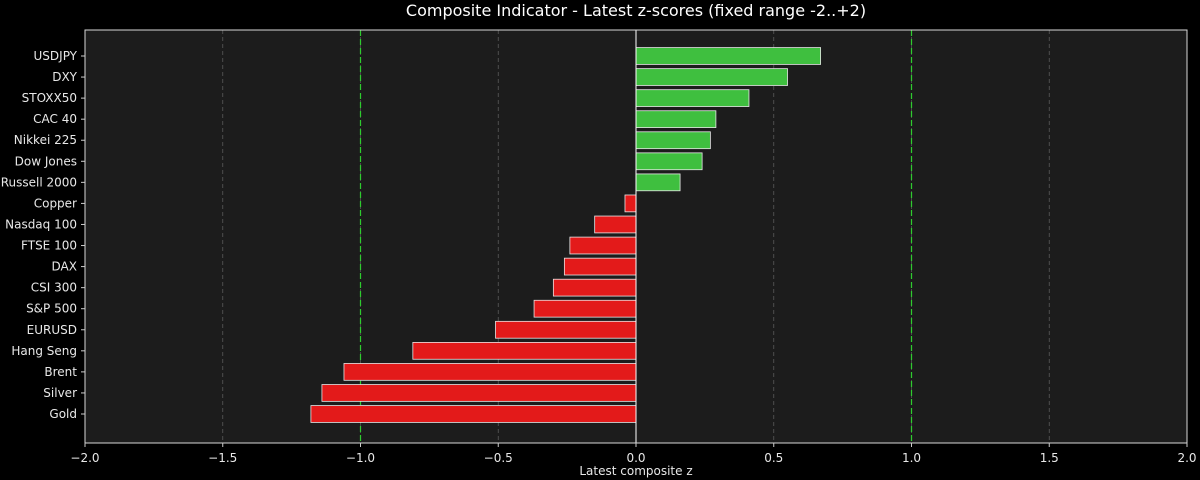  I want to click on x-tick-label: −2.0, so click(84, 458).